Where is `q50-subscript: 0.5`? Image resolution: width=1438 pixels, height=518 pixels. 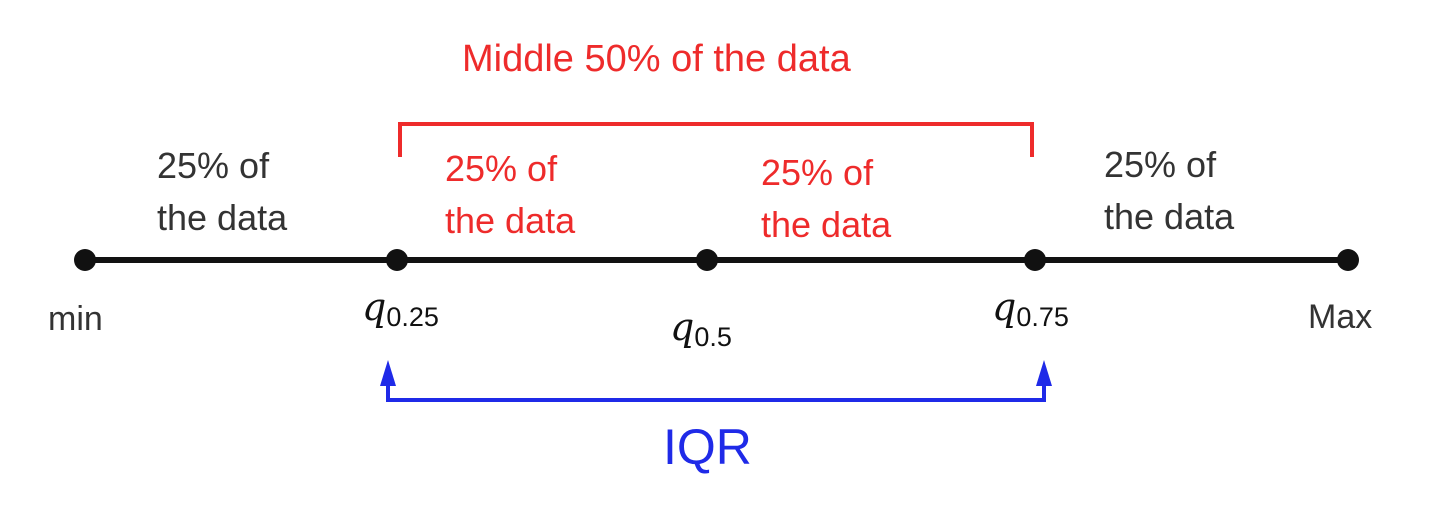 q50-subscript: 0.5 is located at coordinates (713, 337).